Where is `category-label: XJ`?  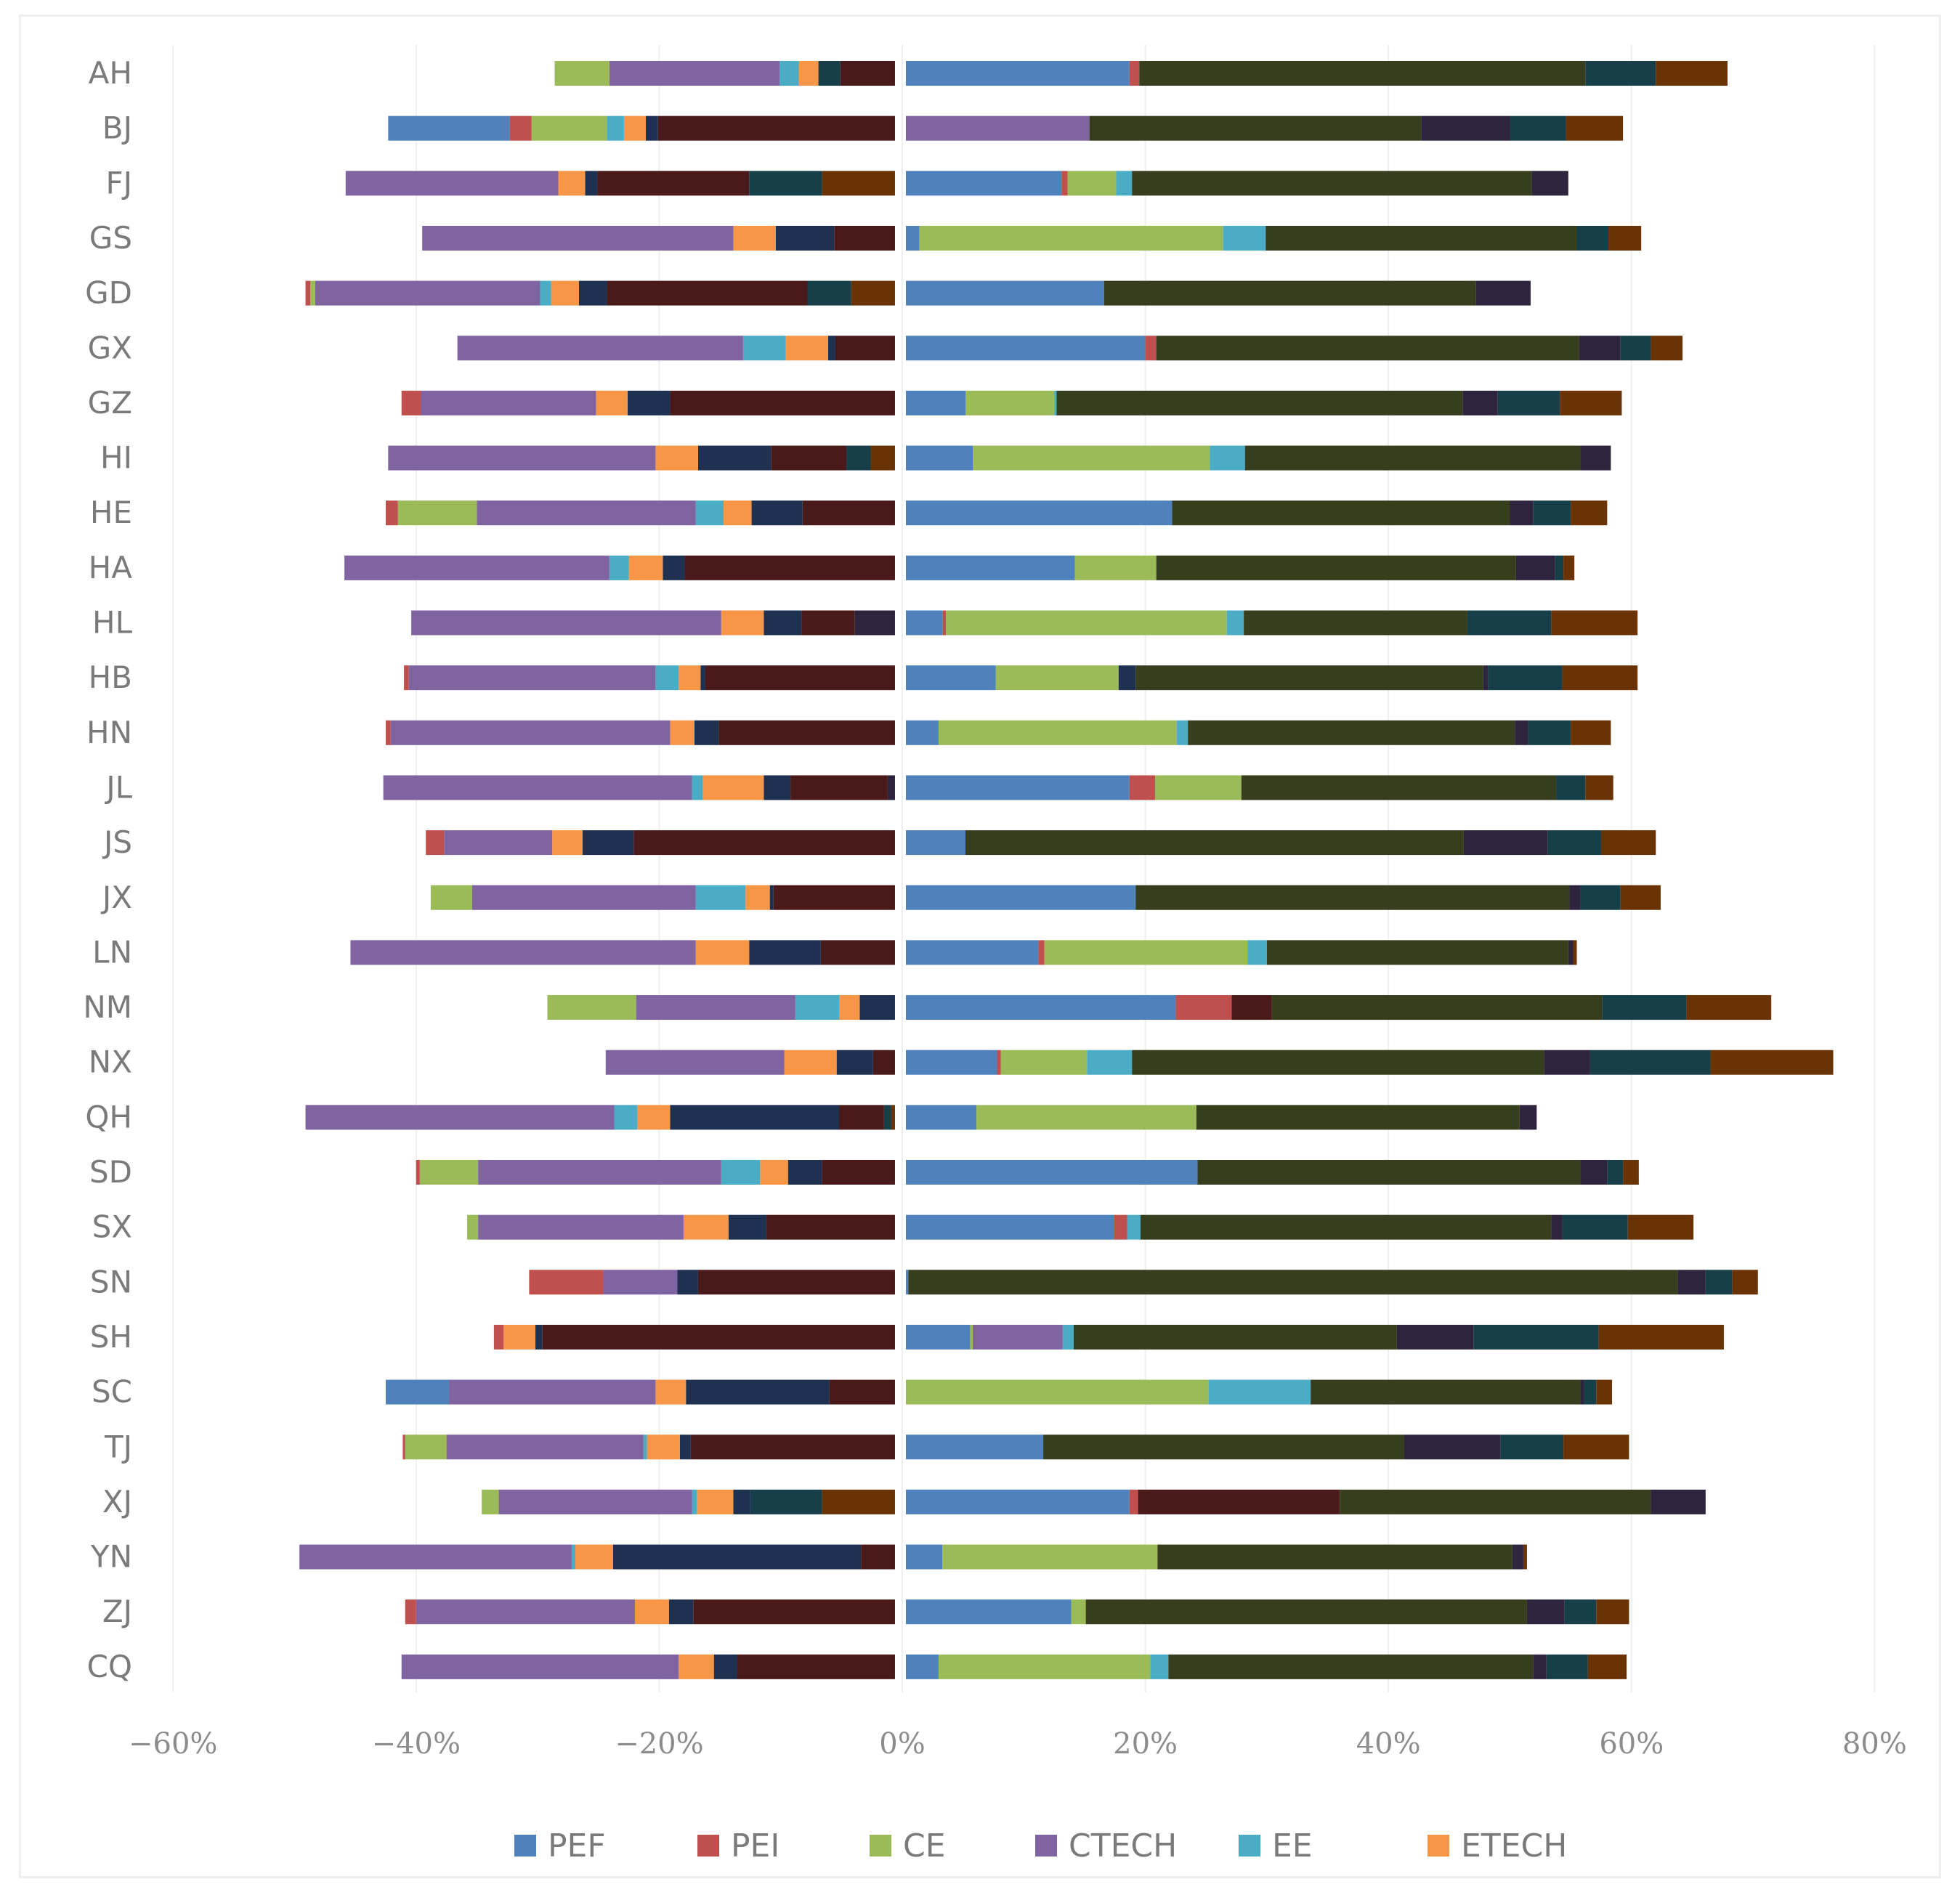
category-label: XJ is located at coordinates (117, 1502).